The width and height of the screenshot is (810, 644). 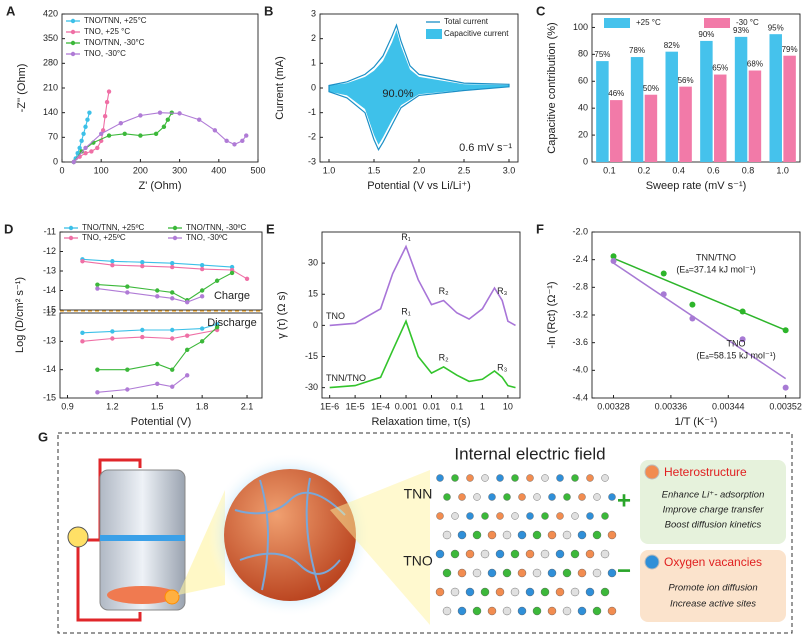 I want to click on plot-frame, so click(x=160, y=88).